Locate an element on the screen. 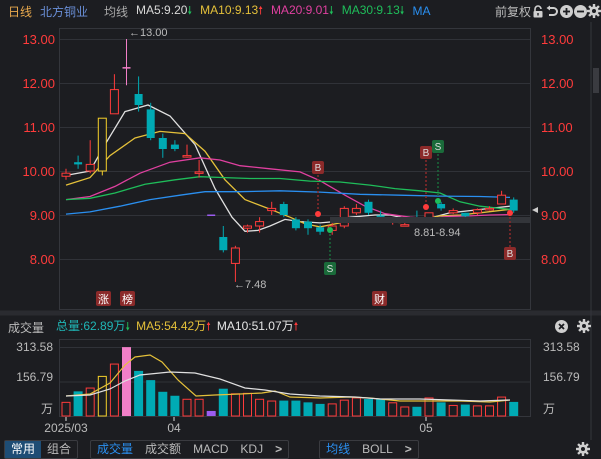  svg-text: B is located at coordinates (318, 168).